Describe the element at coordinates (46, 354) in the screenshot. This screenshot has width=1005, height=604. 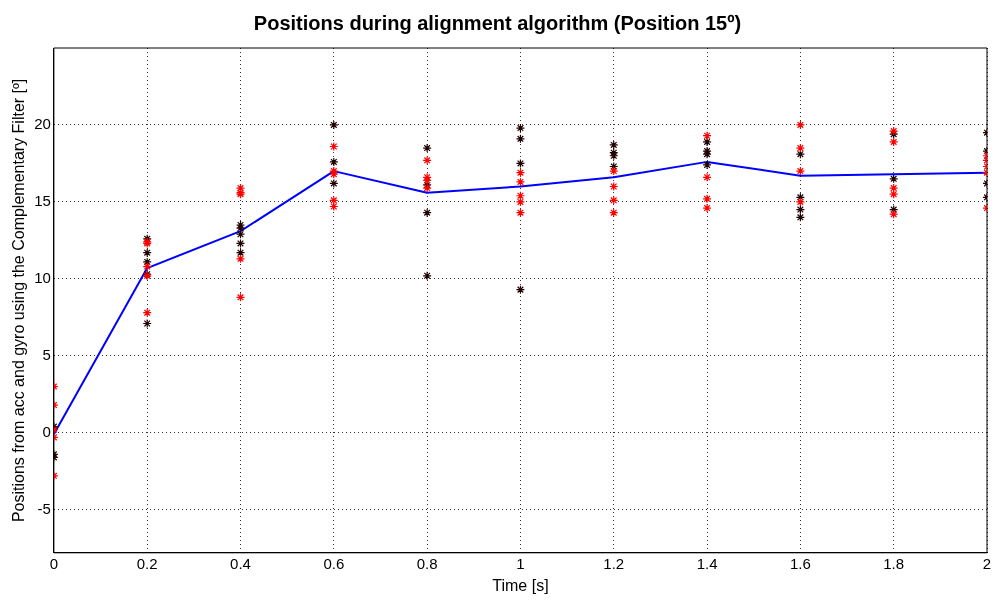
I see `y-tick-label: 5` at that location.